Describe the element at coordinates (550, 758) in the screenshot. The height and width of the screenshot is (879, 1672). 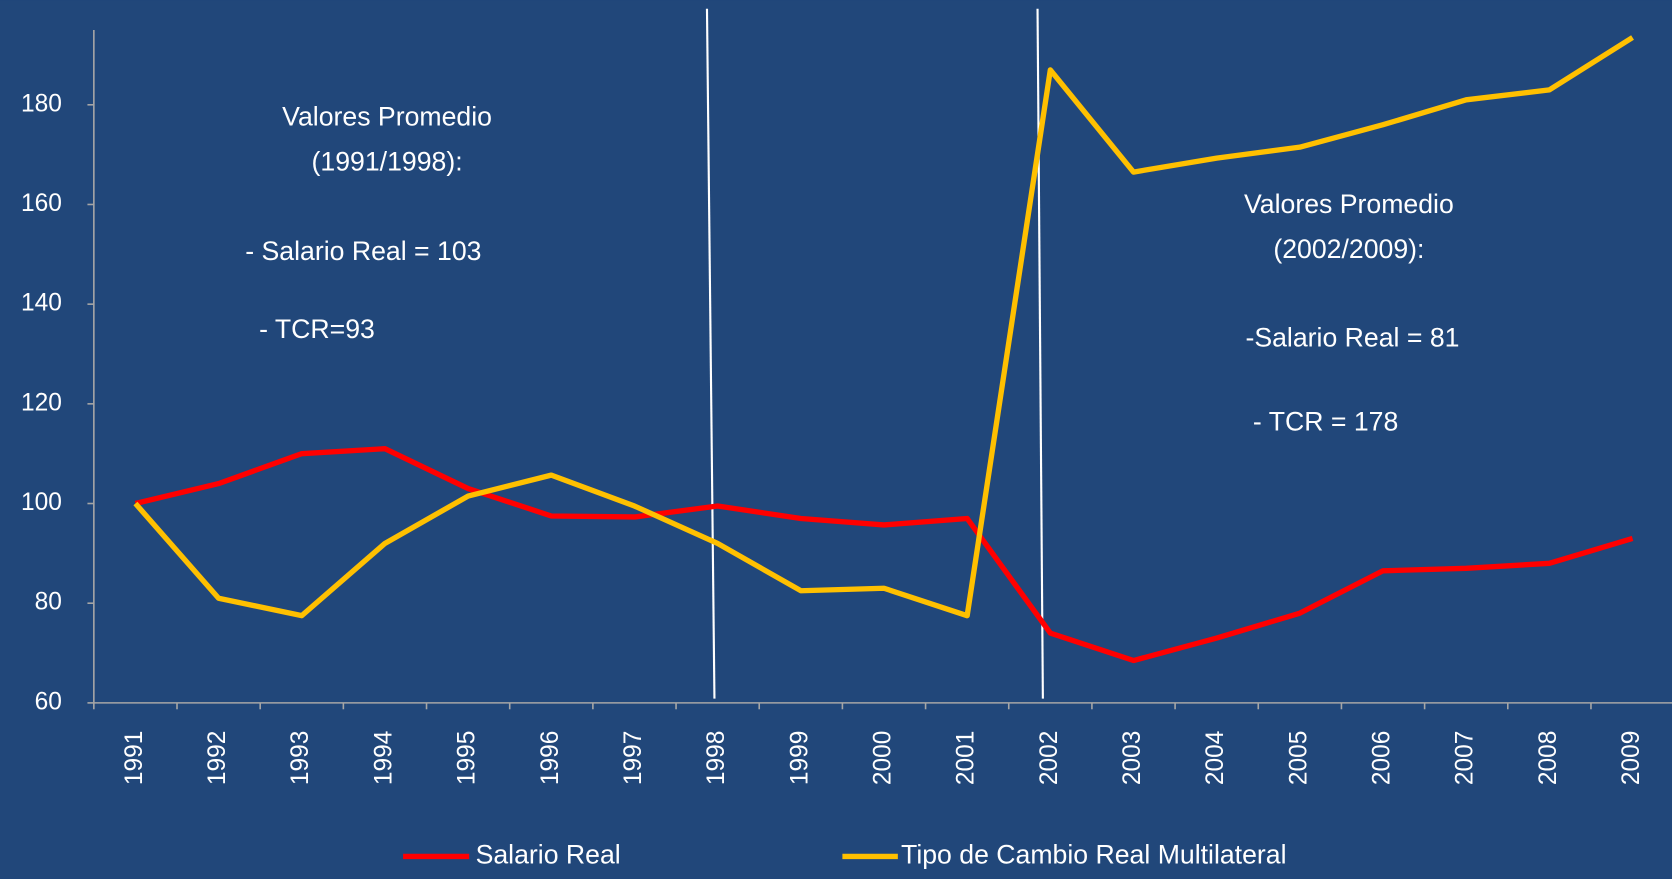
I see `x-tick-label: 1996` at that location.